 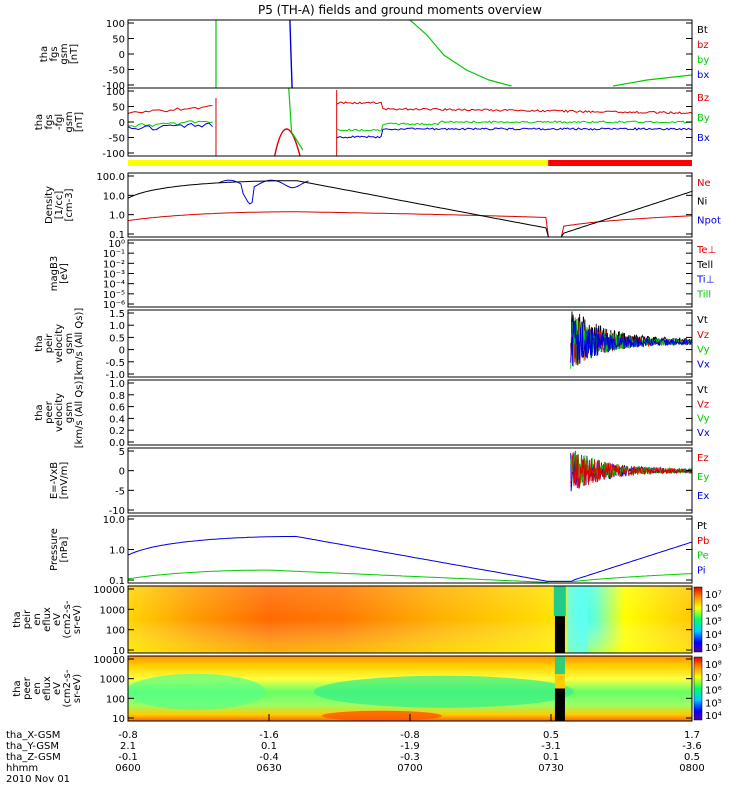 I want to click on legend-Ni: Ni, so click(x=702, y=202).